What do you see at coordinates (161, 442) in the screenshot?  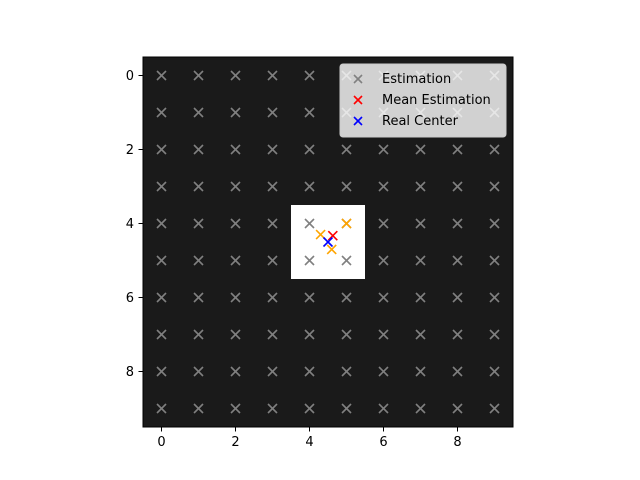 I see `x-tick-label: 0` at bounding box center [161, 442].